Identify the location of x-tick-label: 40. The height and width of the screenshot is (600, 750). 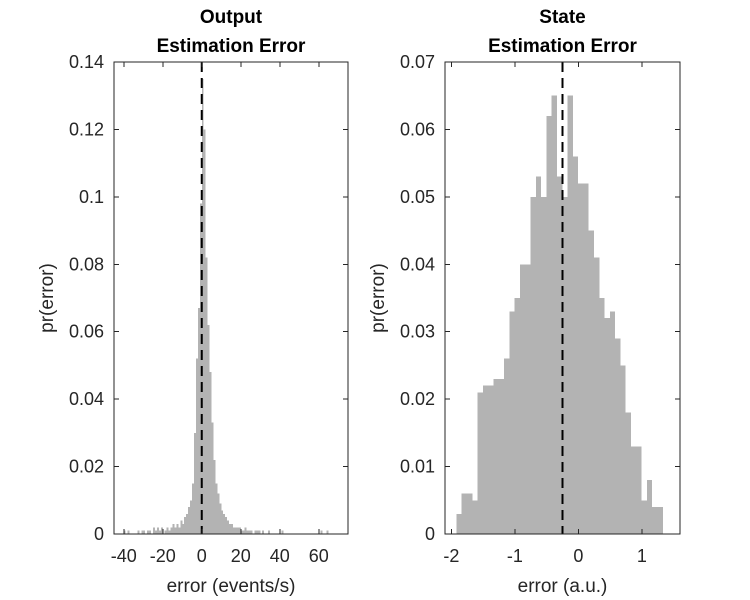
(280, 556).